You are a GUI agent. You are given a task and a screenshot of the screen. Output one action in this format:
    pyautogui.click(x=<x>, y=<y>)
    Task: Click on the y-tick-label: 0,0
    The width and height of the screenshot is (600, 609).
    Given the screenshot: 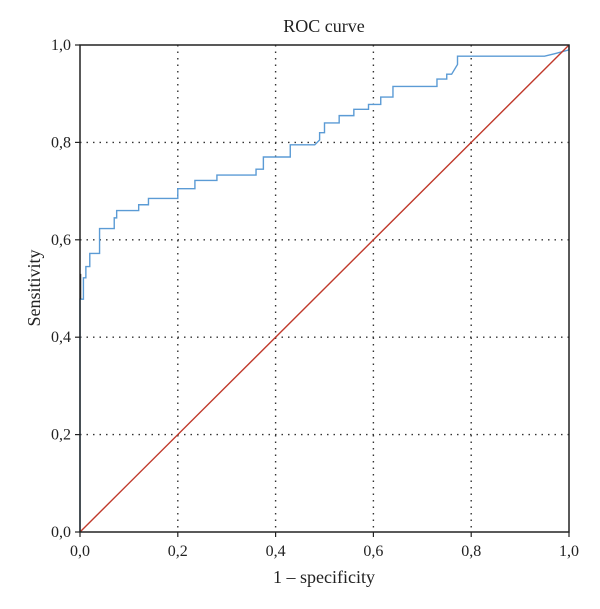 What is the action you would take?
    pyautogui.click(x=61, y=532)
    